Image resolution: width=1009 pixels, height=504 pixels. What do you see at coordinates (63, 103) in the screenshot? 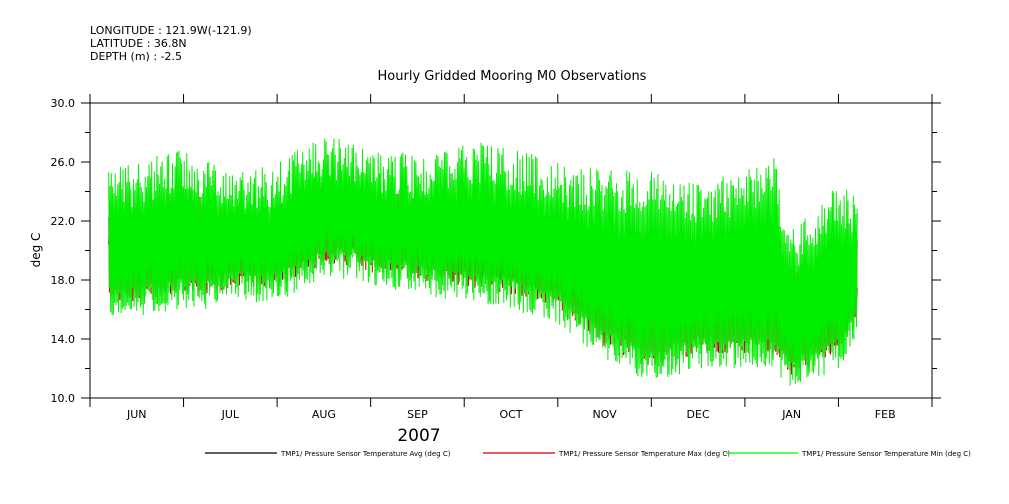
I see `y-tick-label: 30.0` at bounding box center [63, 103].